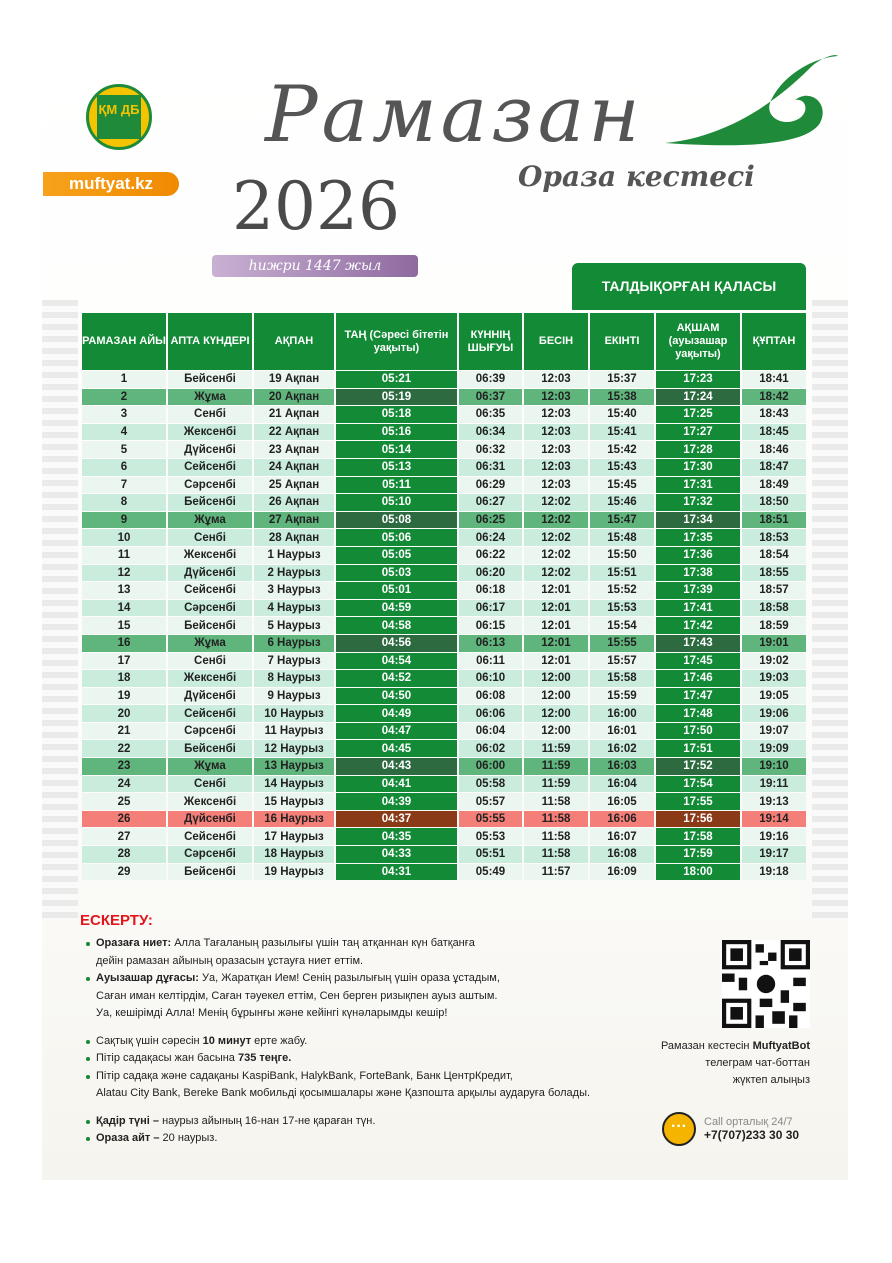 The image size is (892, 1263). Describe the element at coordinates (396, 432) in the screenshot. I see `table-cell: 05:16` at that location.